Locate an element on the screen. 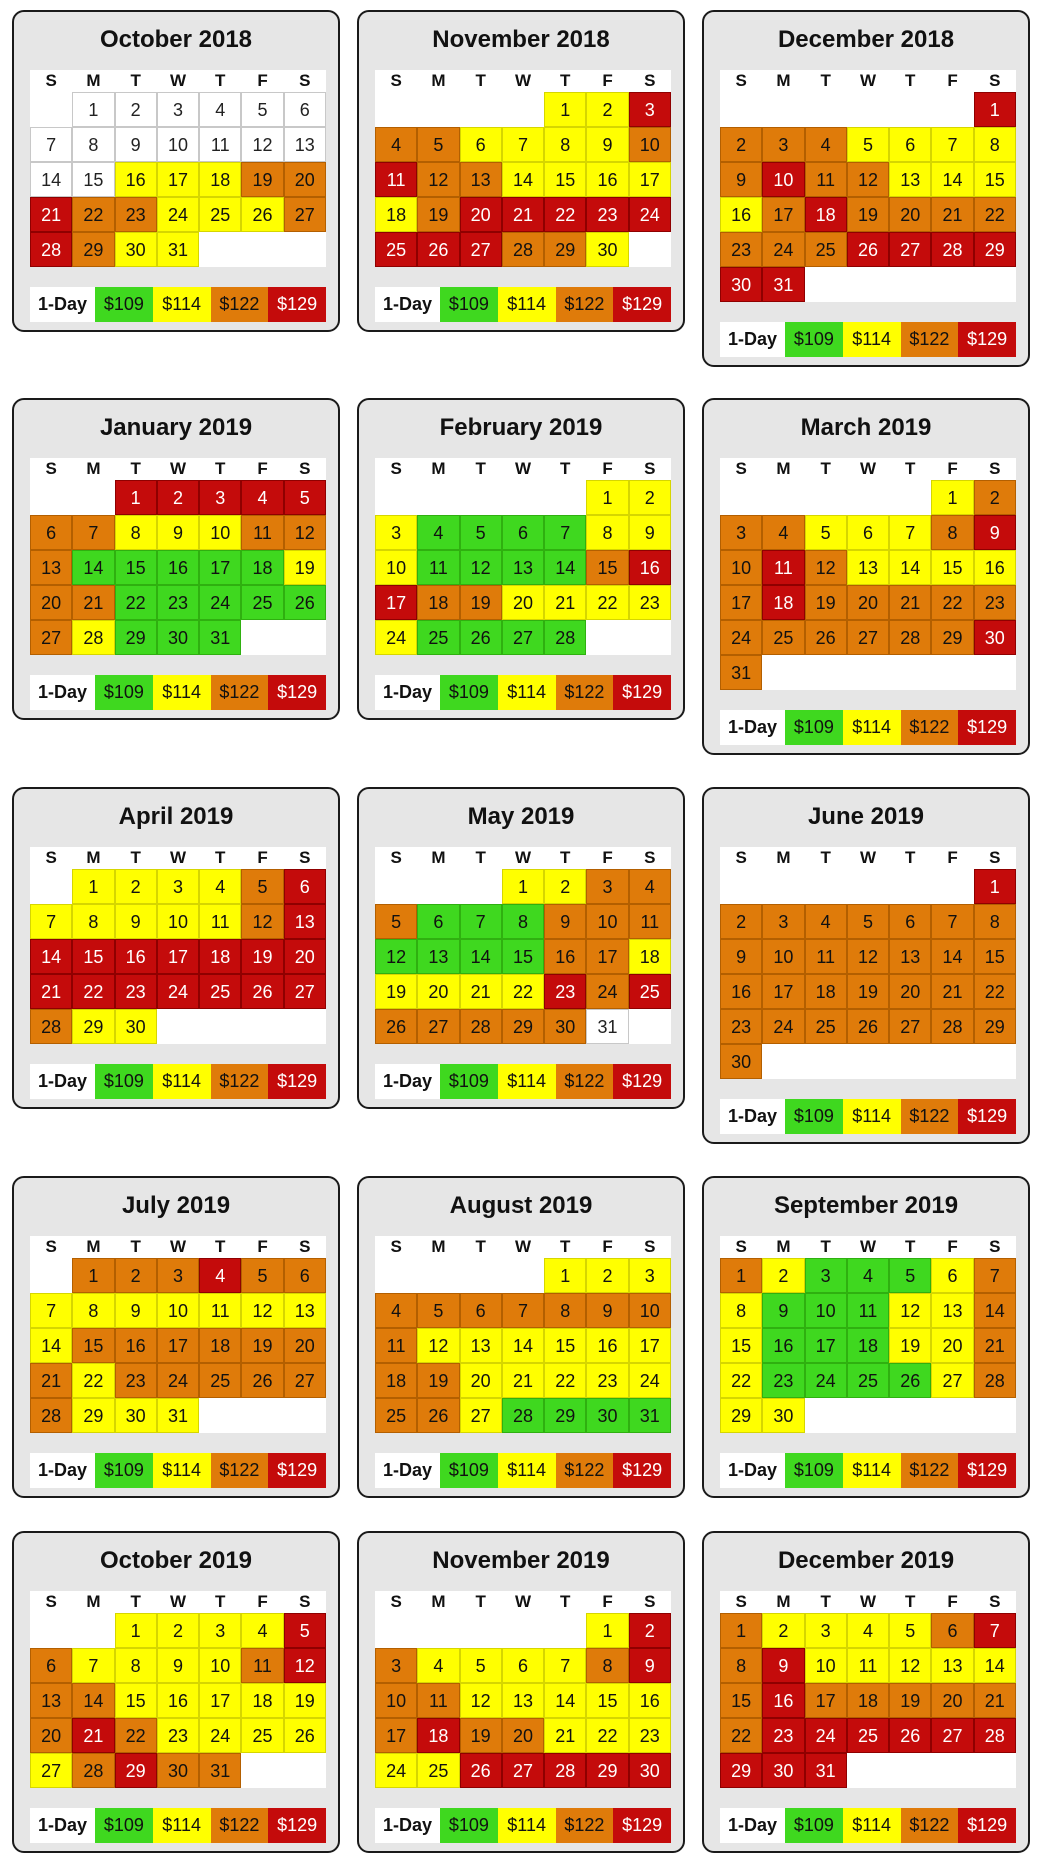  day-cell: 24 is located at coordinates (396, 637).